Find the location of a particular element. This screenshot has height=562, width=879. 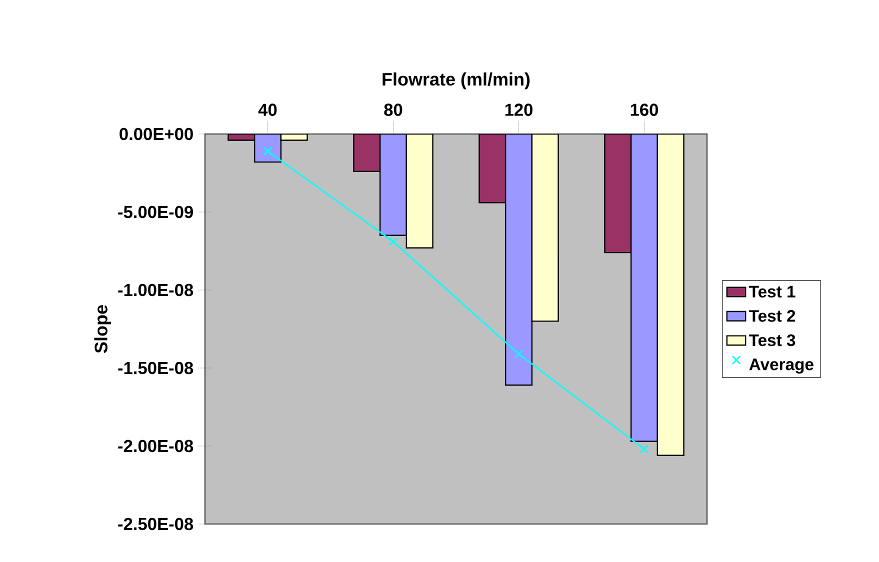

x-axis-title: Flowrate (ml/min) is located at coordinates (456, 81).